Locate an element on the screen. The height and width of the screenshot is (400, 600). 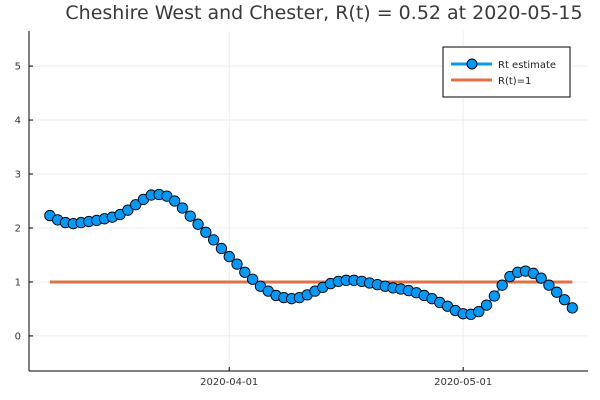
legend-marker-rt-estimate is located at coordinates (472, 64).